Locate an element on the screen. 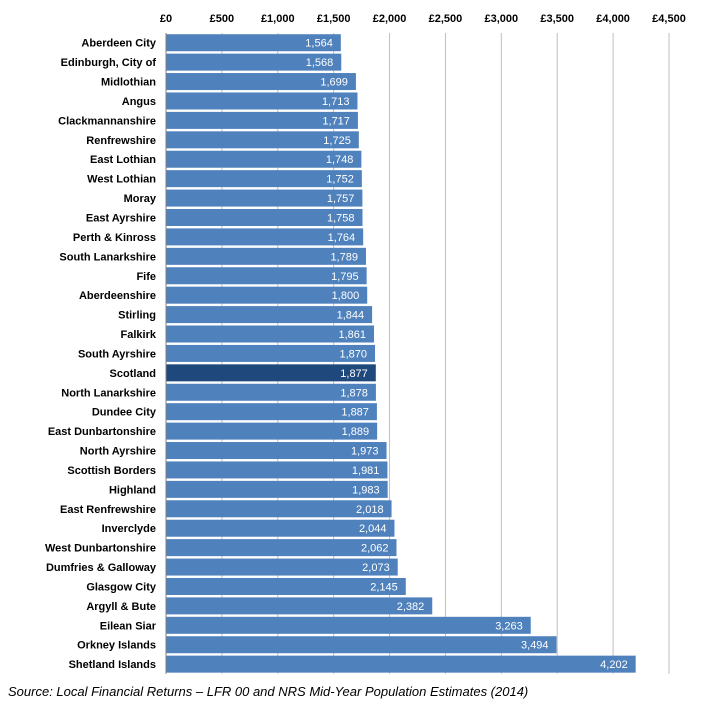 The width and height of the screenshot is (702, 711). category-label: Clackmannanshire is located at coordinates (107, 121).